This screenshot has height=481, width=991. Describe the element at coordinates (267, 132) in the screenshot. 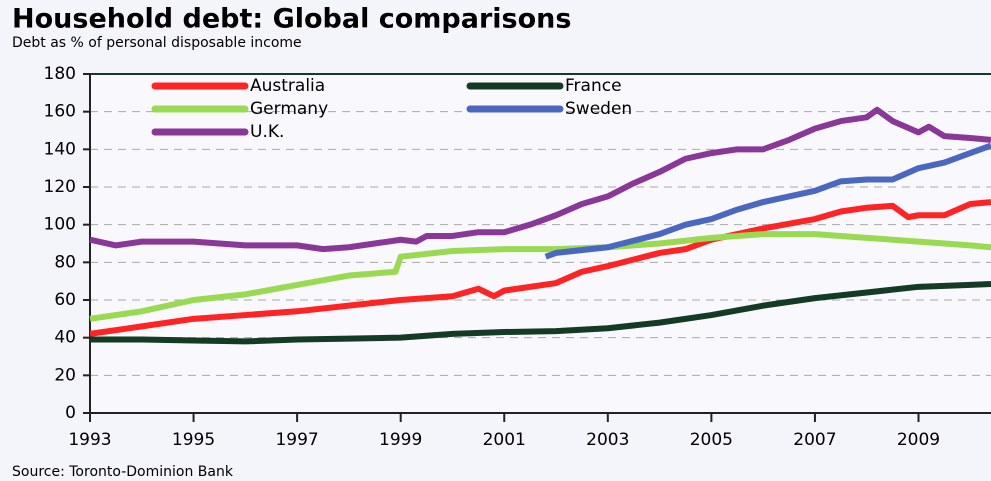

I see `legend-label: U.K.` at that location.